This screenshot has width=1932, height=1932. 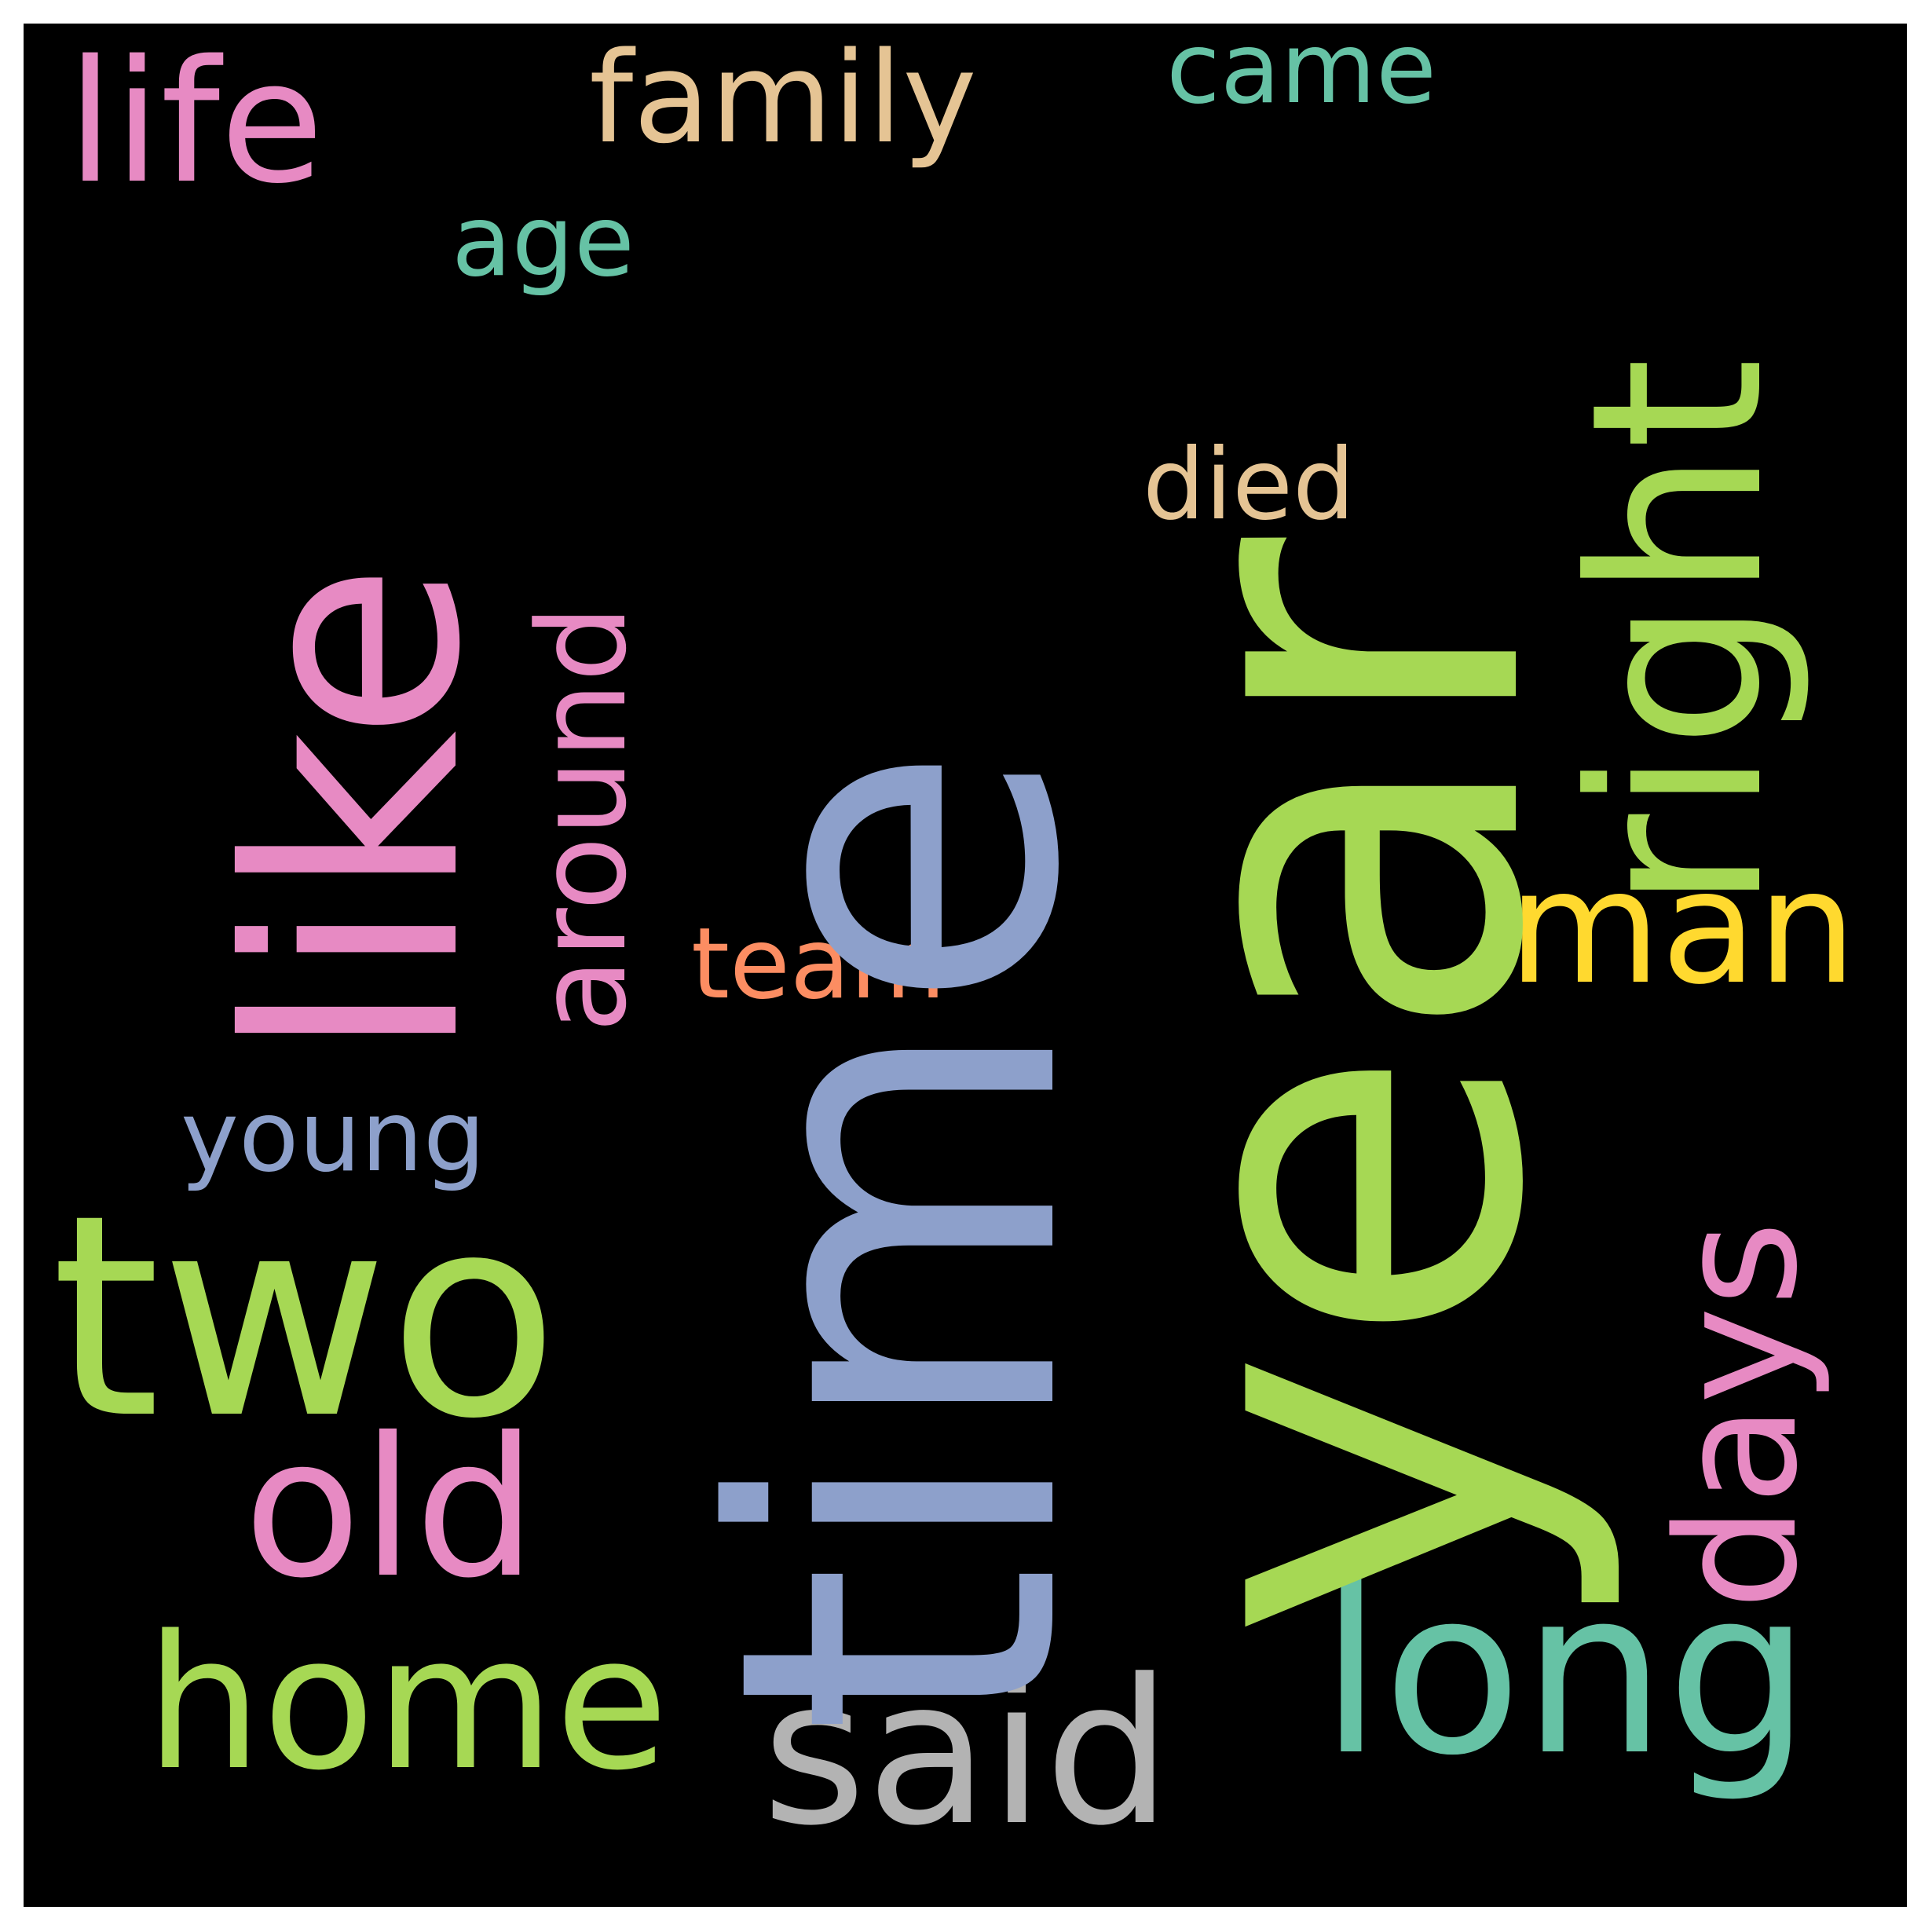 I want to click on word-two: two, so click(x=305, y=1317).